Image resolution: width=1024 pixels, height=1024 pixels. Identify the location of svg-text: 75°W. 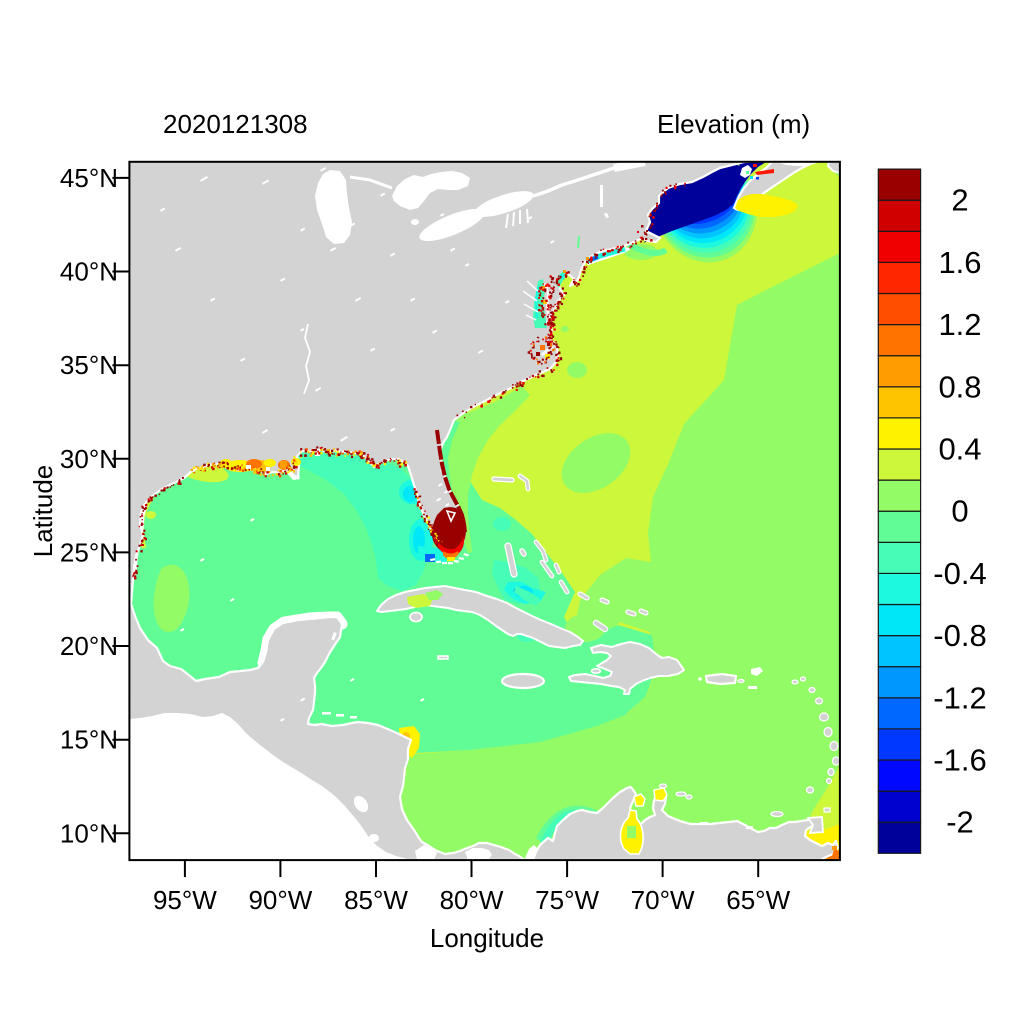
(567, 900).